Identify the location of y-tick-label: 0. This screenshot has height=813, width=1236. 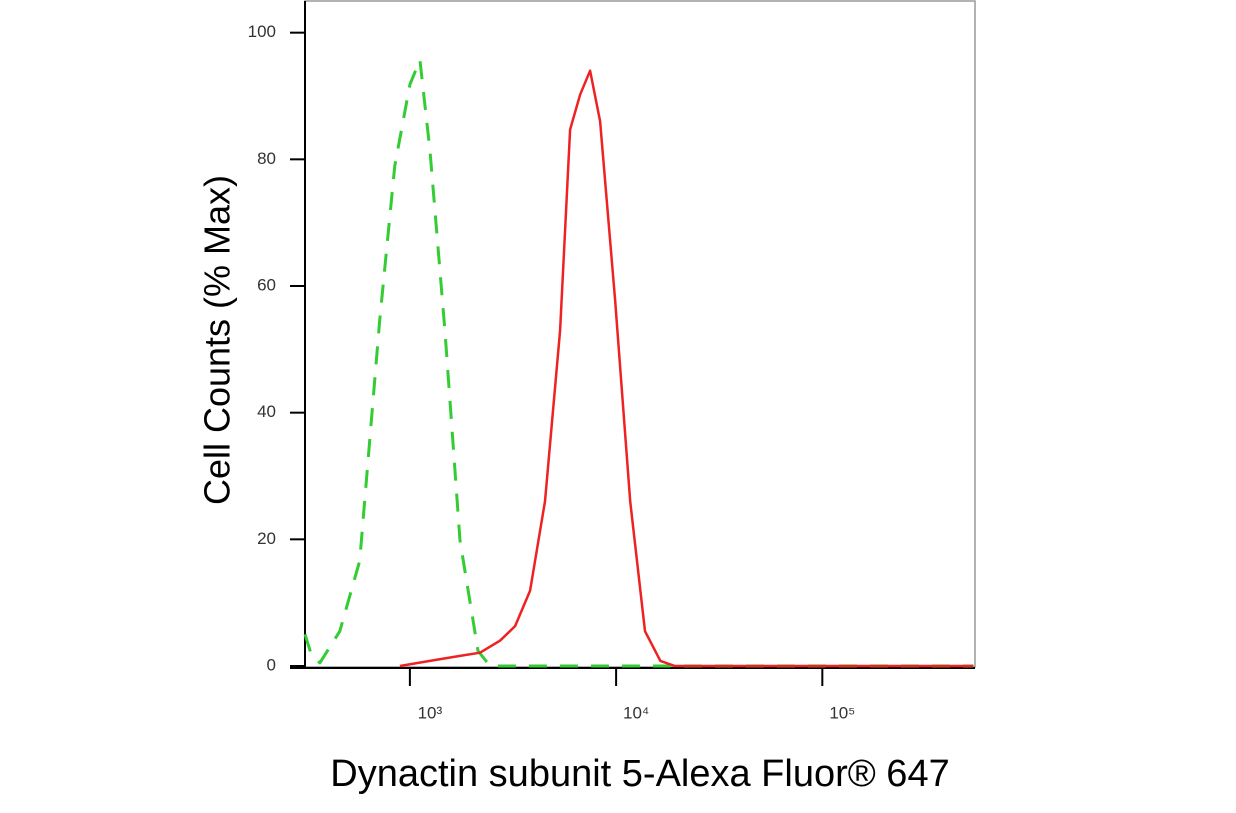
(271, 664).